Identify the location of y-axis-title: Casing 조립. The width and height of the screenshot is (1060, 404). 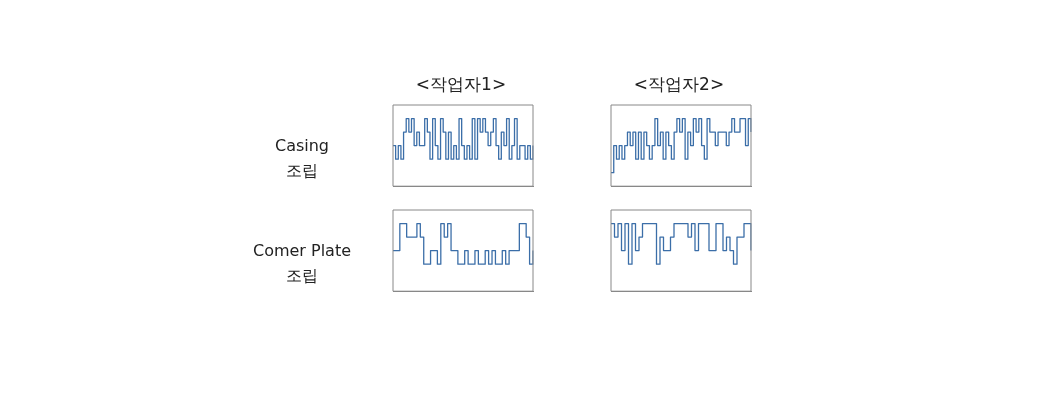
(302, 158).